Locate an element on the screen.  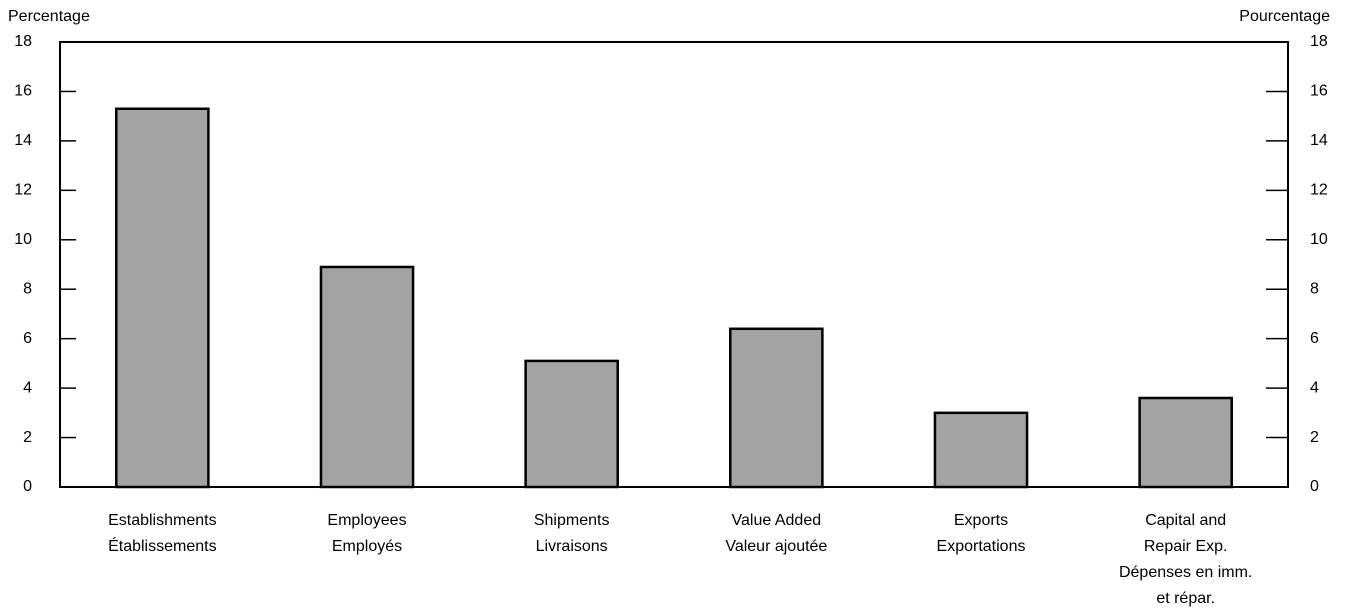
y-axis-label: Percentage is located at coordinates (49, 16).